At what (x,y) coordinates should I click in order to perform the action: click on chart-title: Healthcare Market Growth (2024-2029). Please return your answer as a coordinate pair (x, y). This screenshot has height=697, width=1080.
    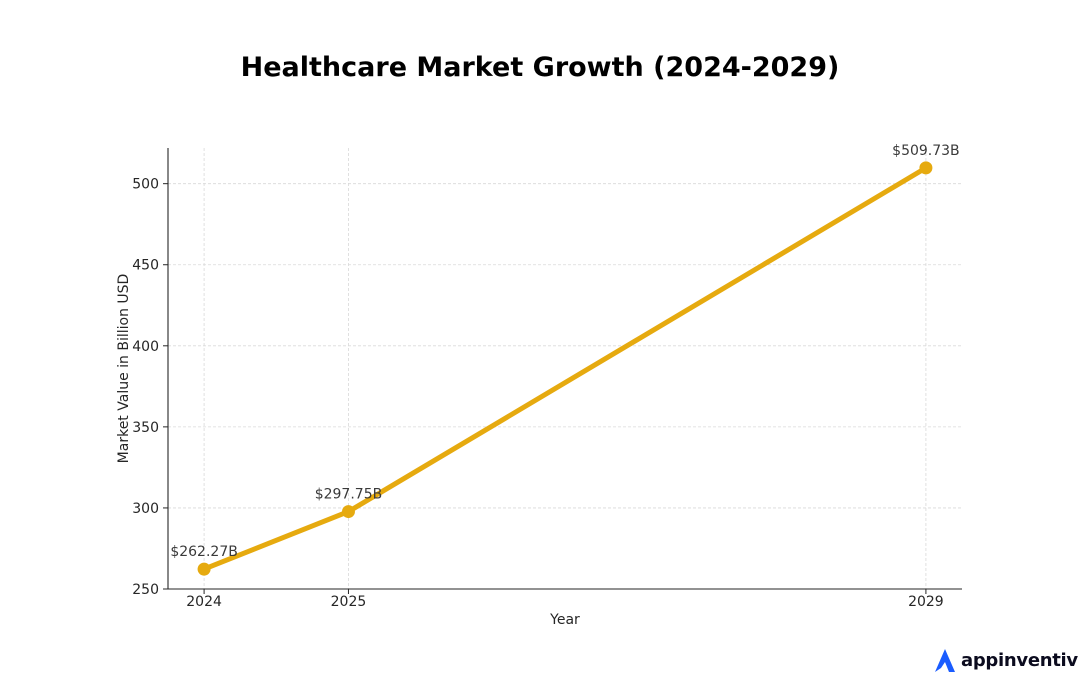
    Looking at the image, I should click on (540, 67).